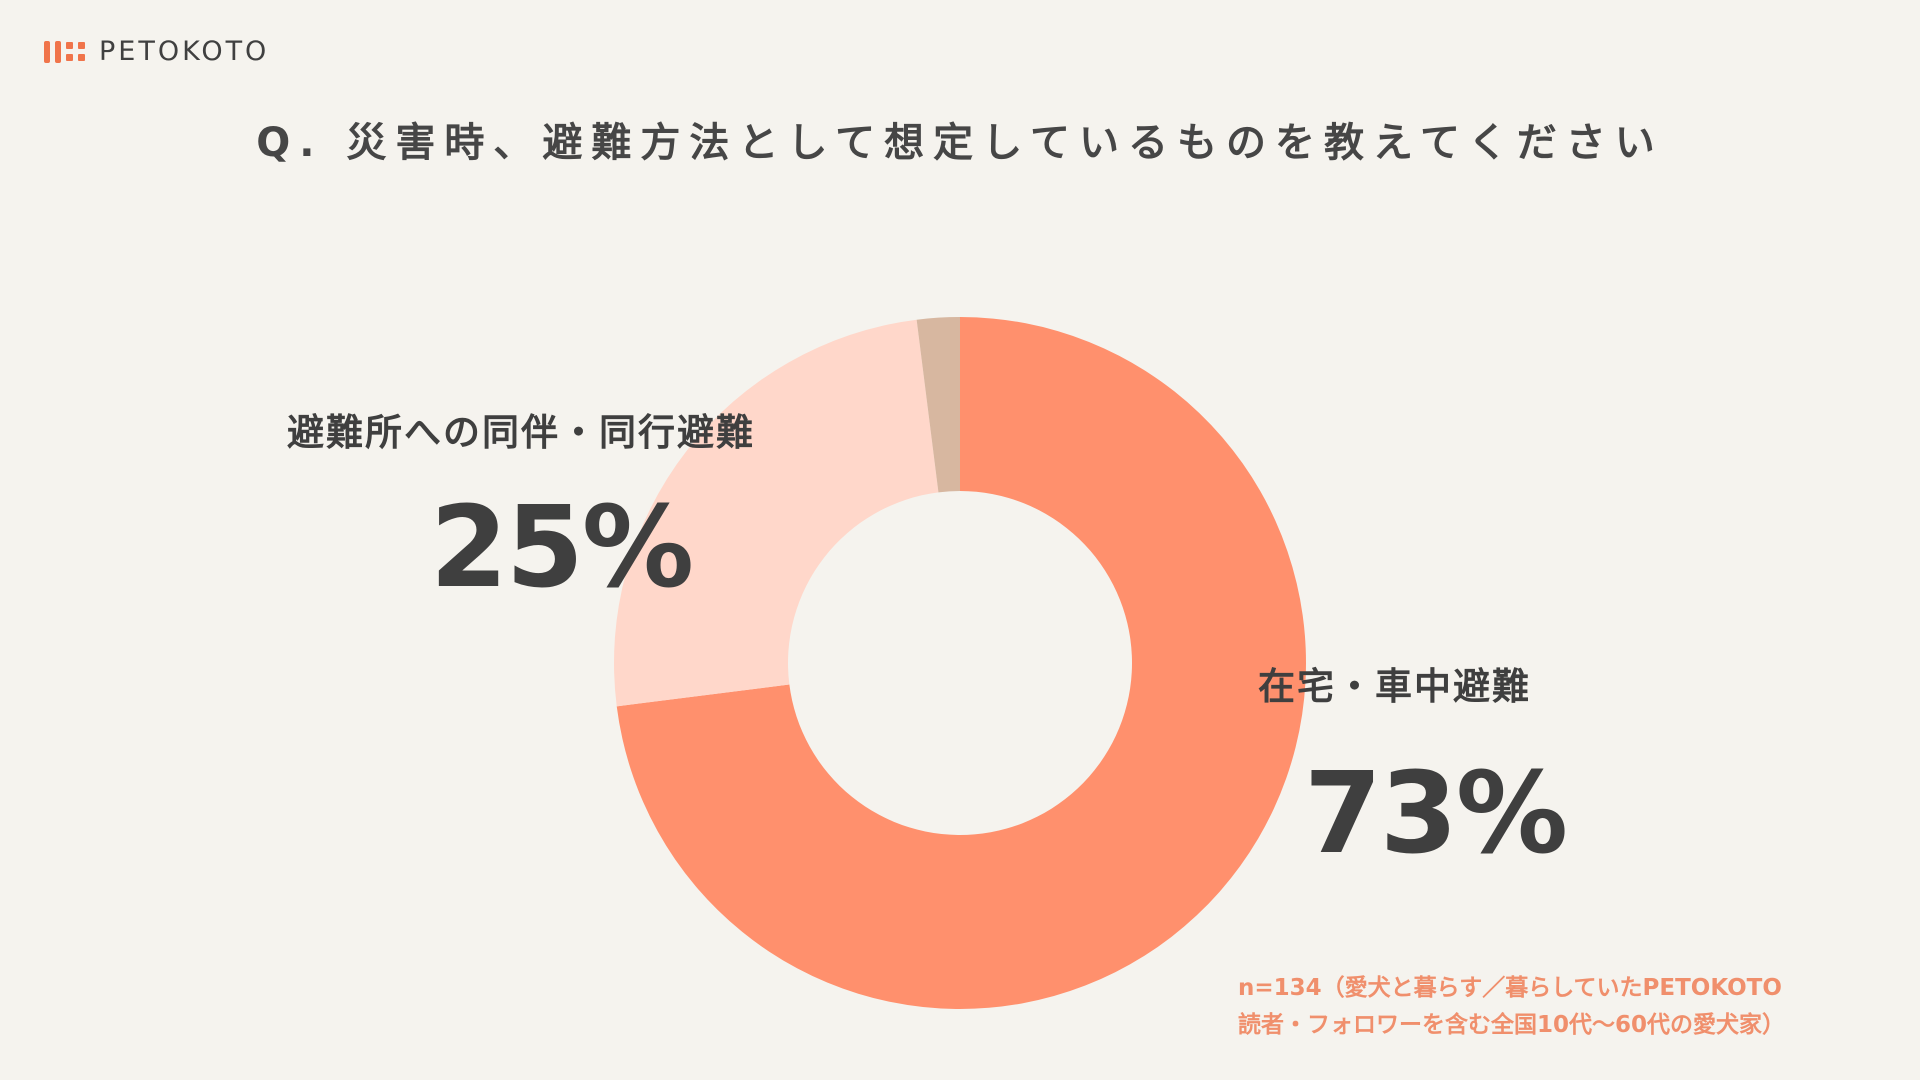  What do you see at coordinates (521, 432) in the screenshot?
I see `slice-name-shelter: 避難所への同伴・同行避難` at bounding box center [521, 432].